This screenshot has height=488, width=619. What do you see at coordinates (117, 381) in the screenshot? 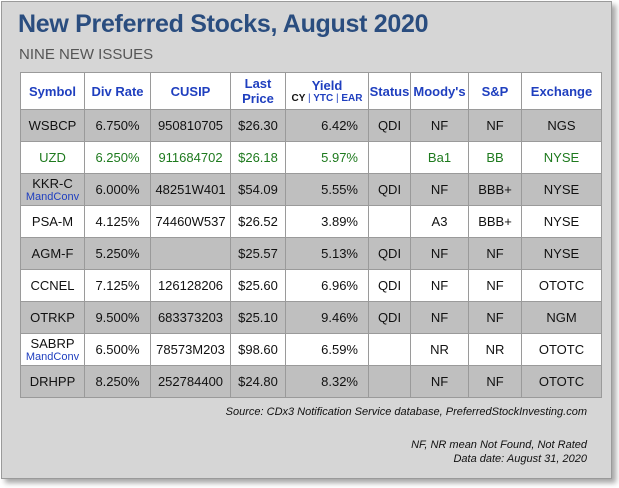
I see `cell-div-rate: 8.250%` at bounding box center [117, 381].